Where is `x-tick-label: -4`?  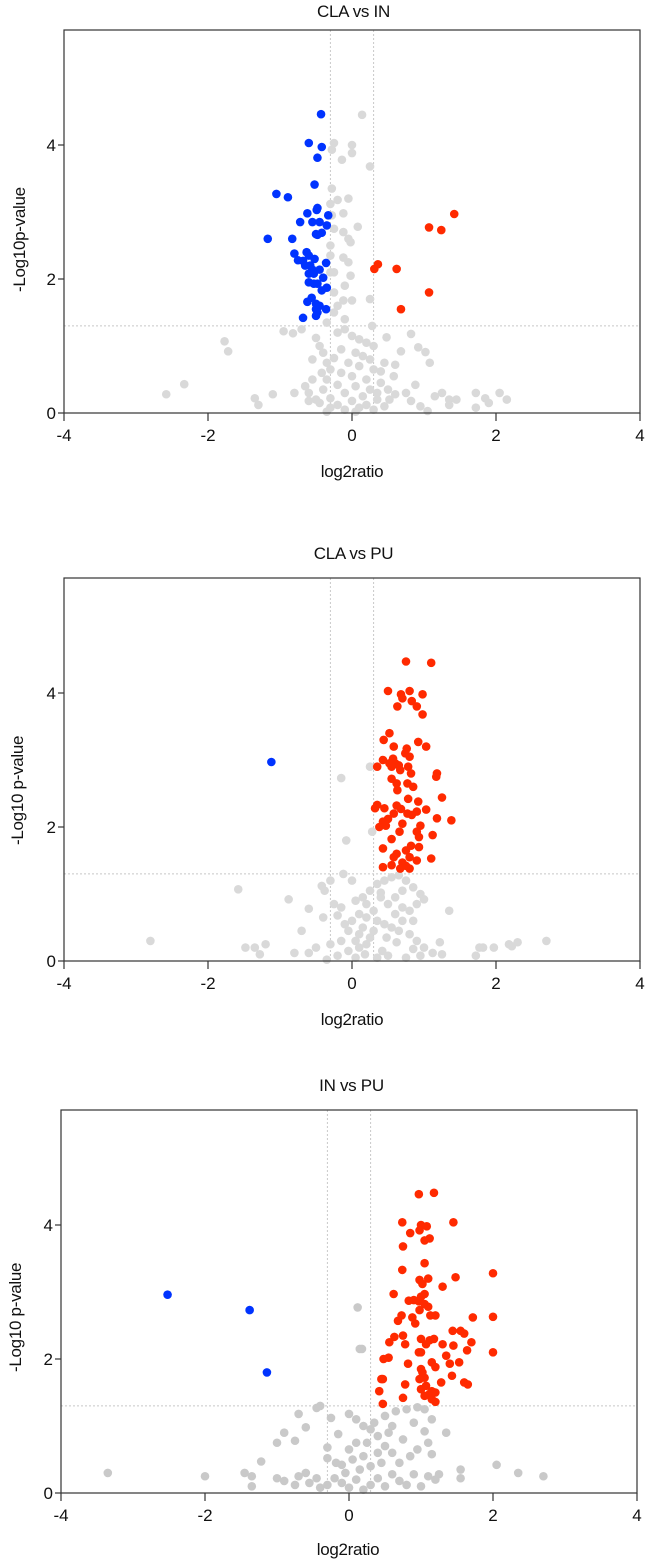
x-tick-label: -4 is located at coordinates (63, 983).